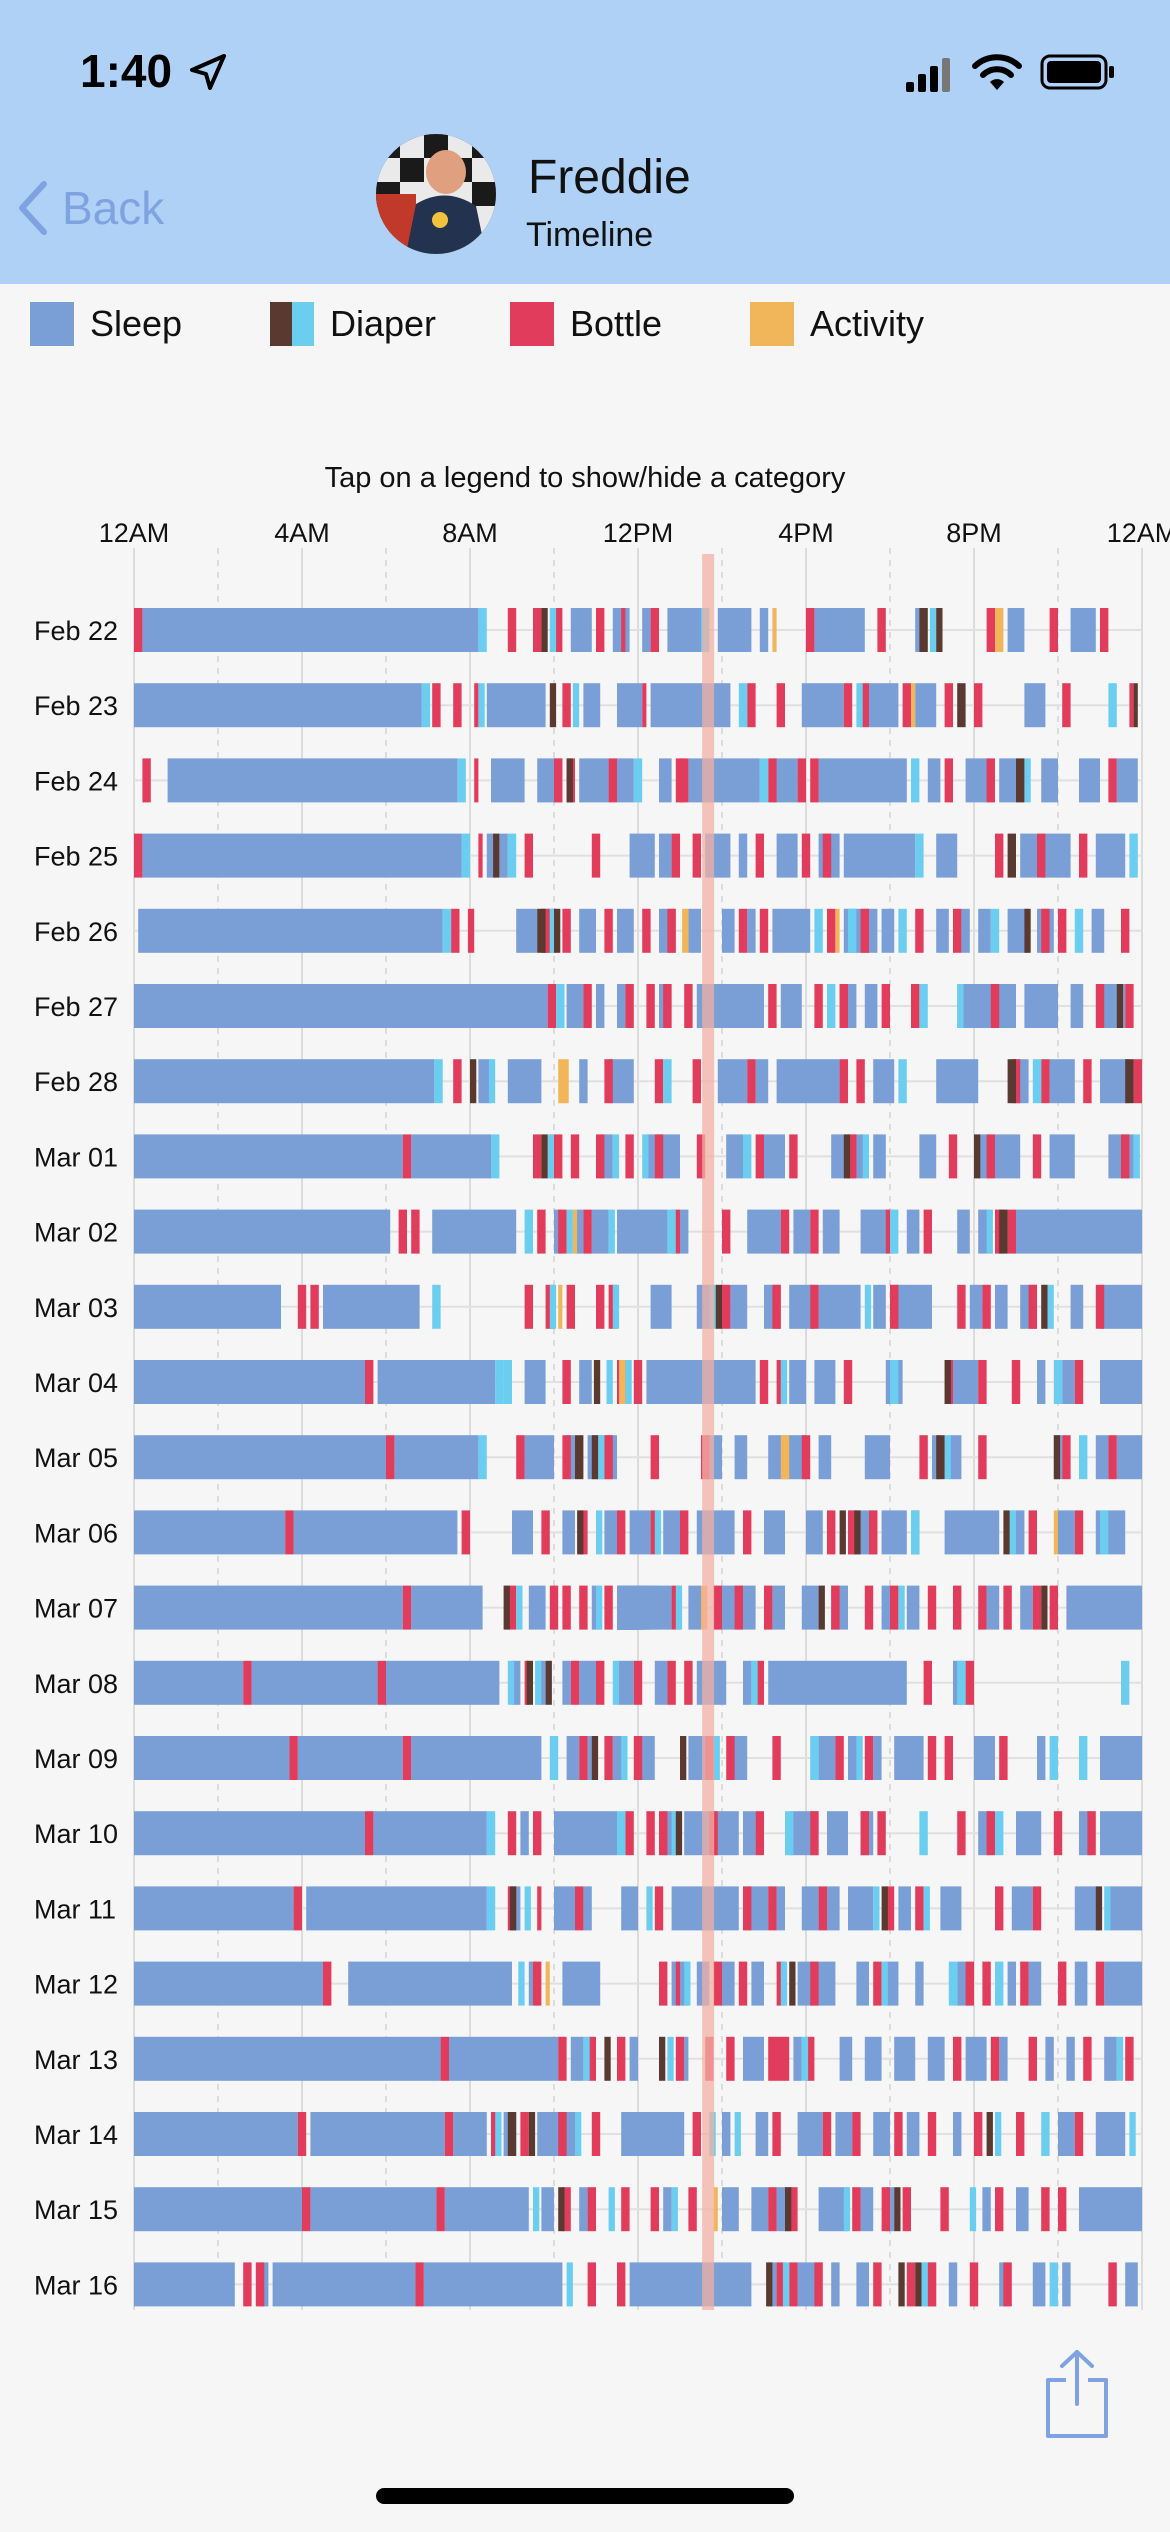  What do you see at coordinates (76, 1233) in the screenshot?
I see `row-date-label: Mar 02` at bounding box center [76, 1233].